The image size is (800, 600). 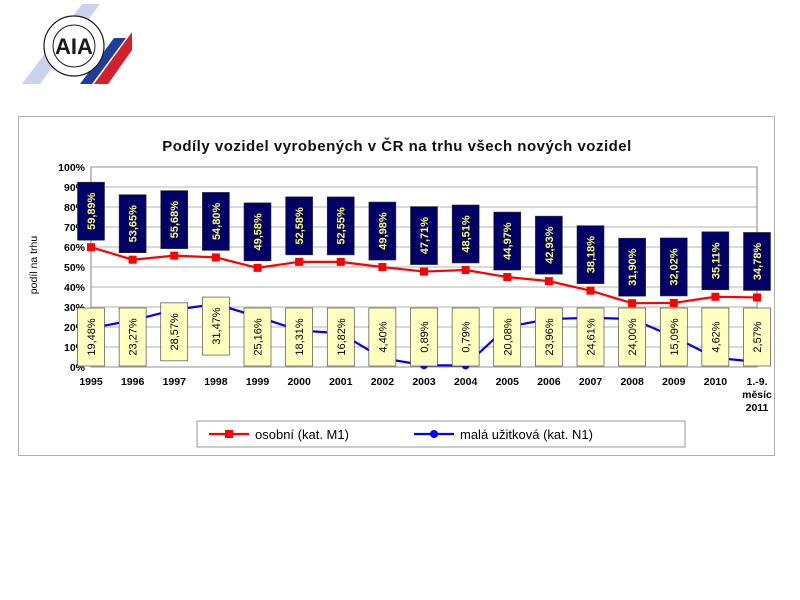 I want to click on y-tick-label: 50%, so click(x=75, y=268).